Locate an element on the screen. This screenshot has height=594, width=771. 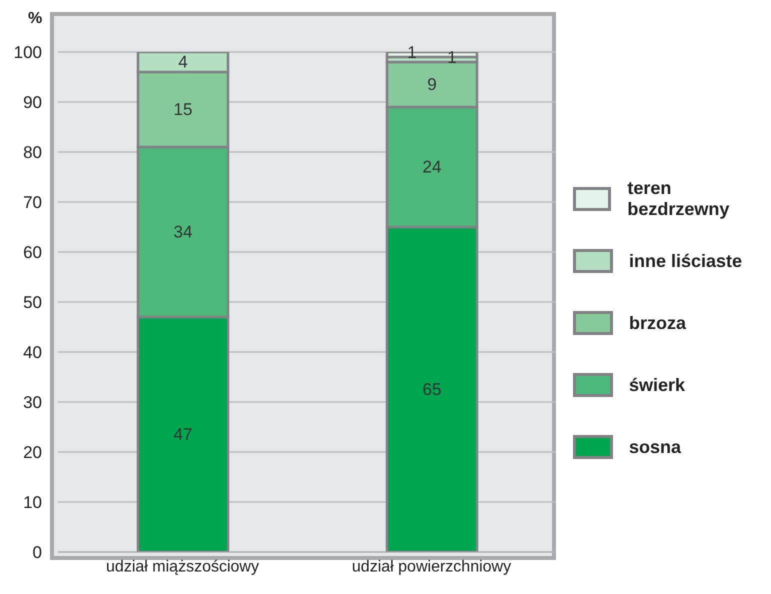
y-tick-label: 80 is located at coordinates (32, 152).